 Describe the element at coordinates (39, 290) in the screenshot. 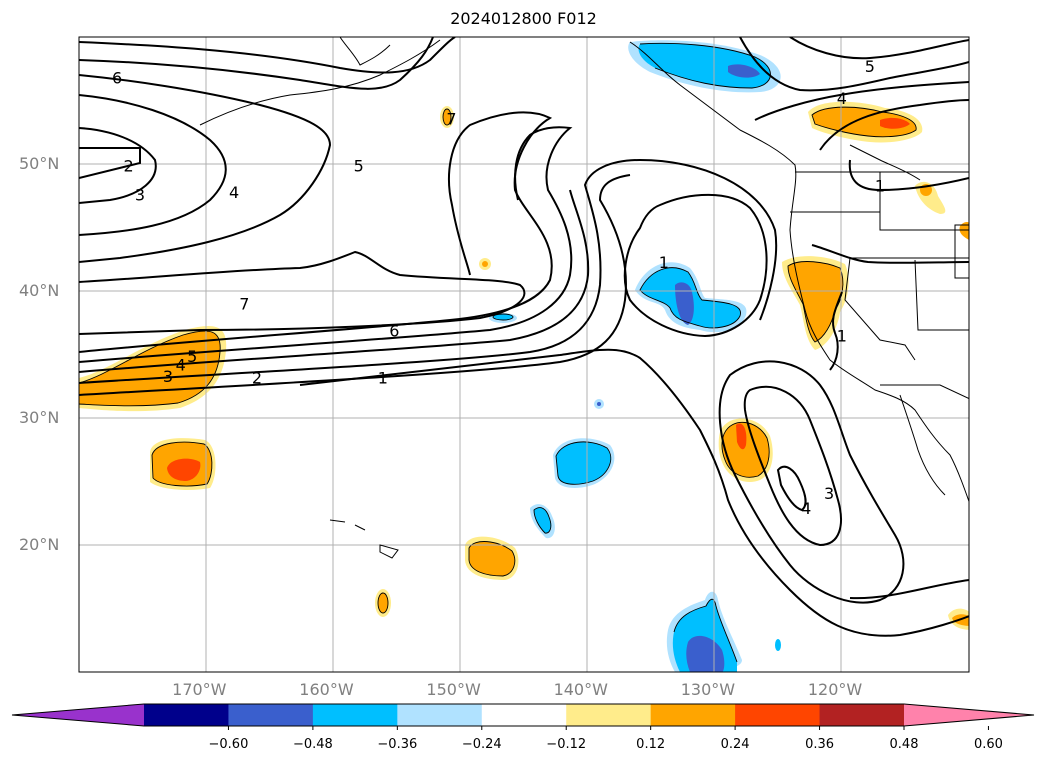

I see `latitude-label: 40°N` at that location.